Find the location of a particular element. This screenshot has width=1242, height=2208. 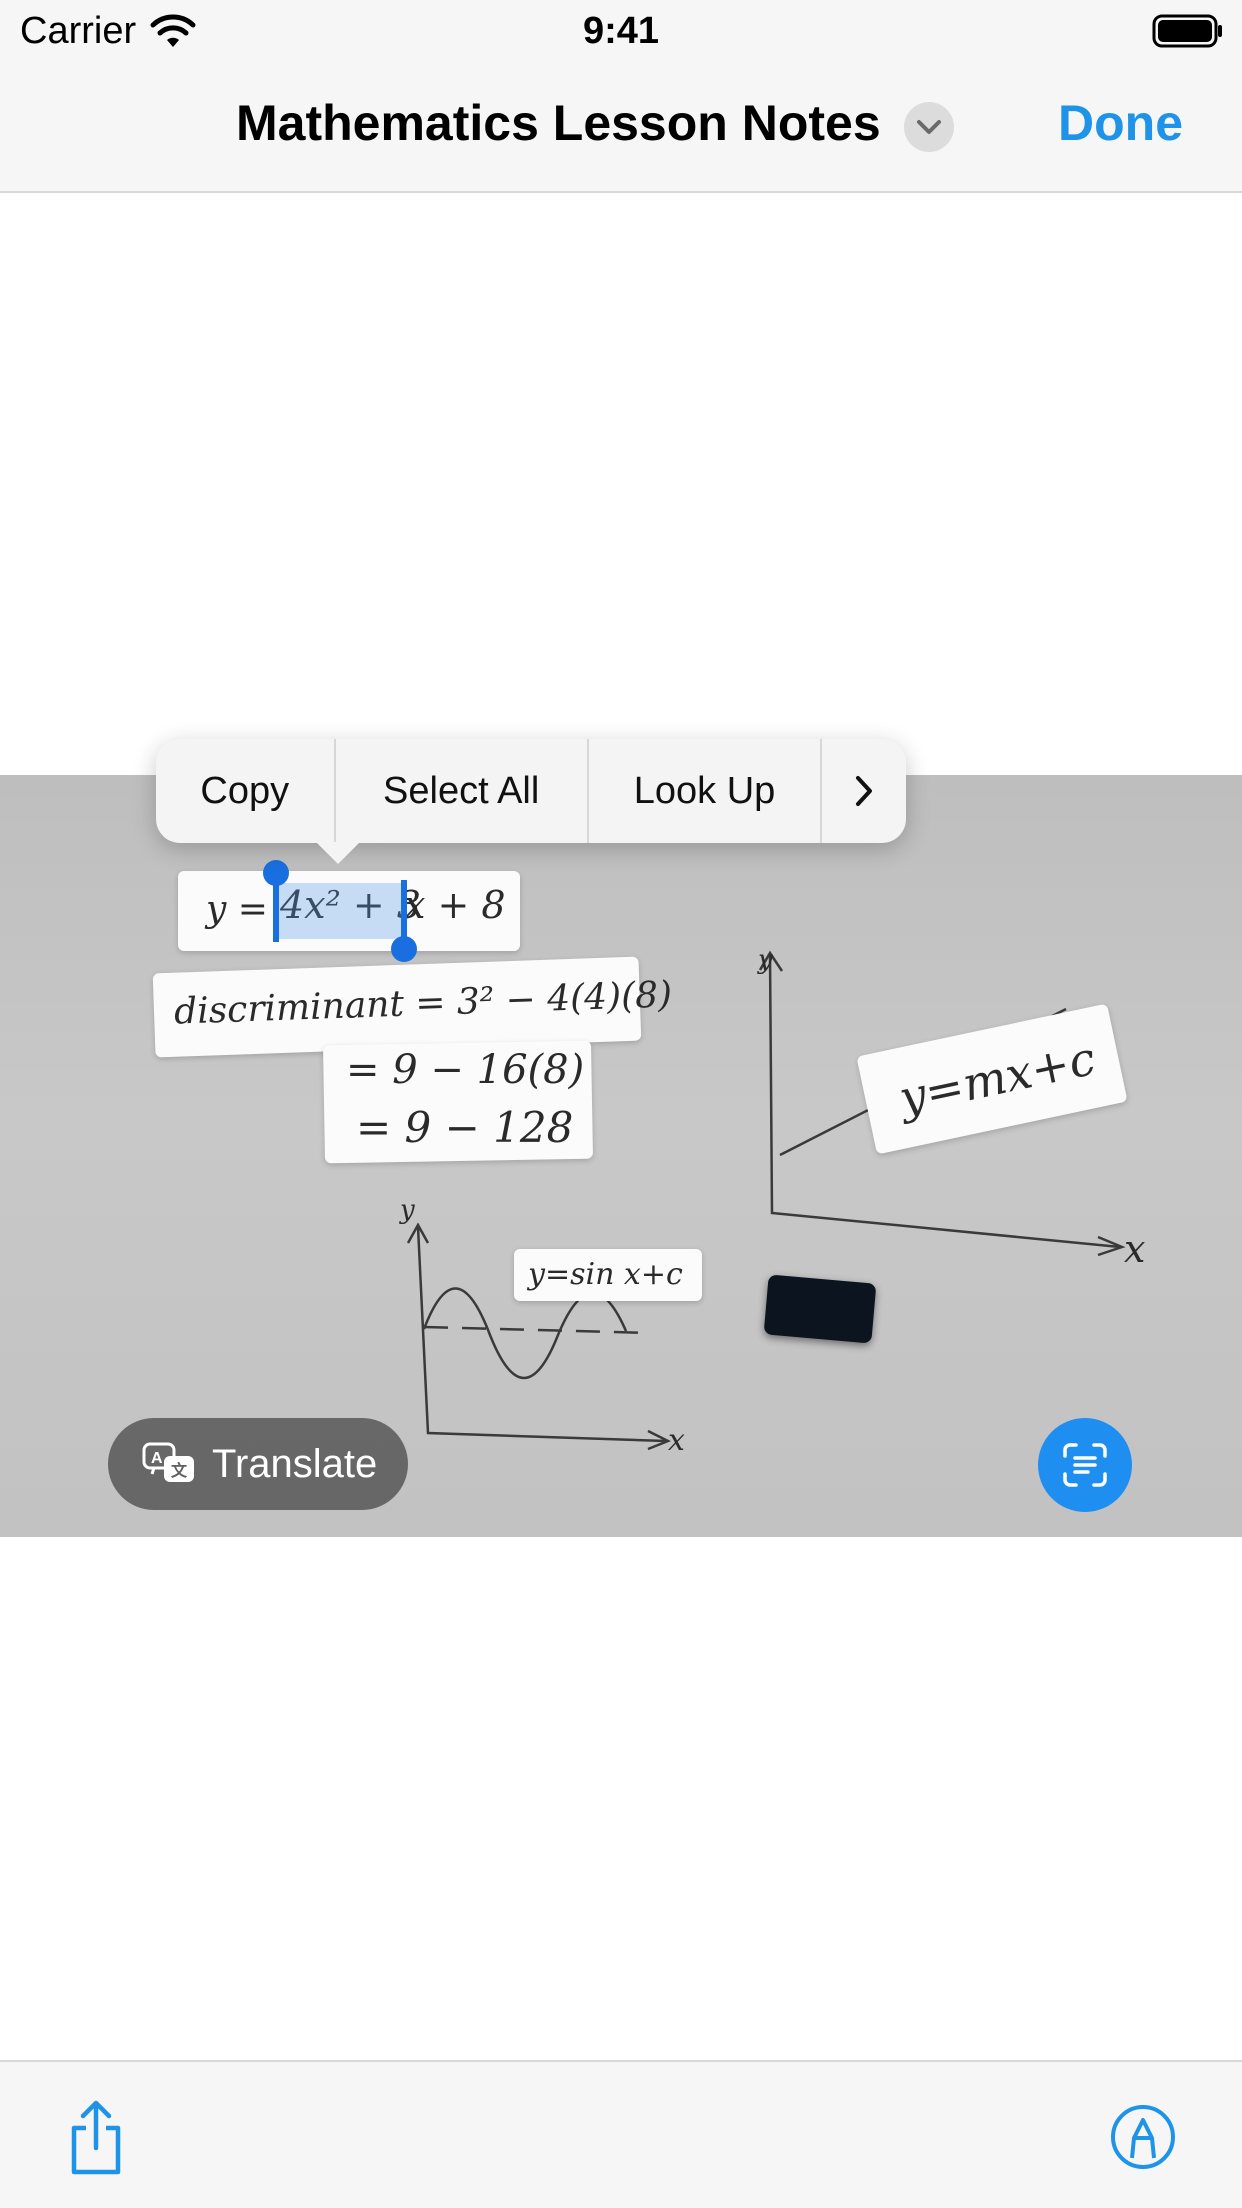

live-text-icon is located at coordinates (1085, 1465).